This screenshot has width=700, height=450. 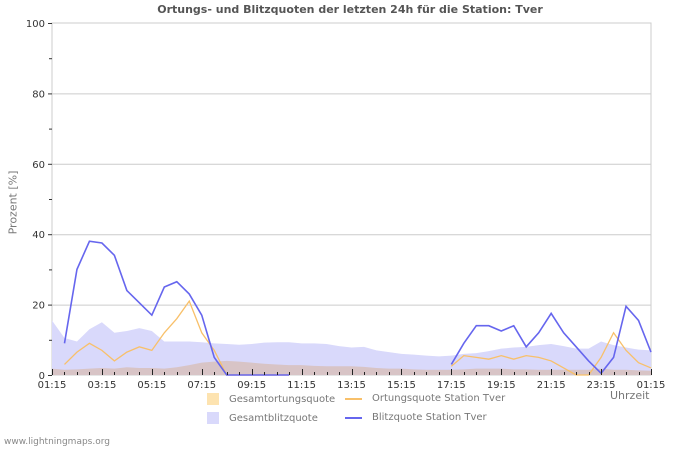 I want to click on svg-text: 19:15, so click(x=501, y=385).